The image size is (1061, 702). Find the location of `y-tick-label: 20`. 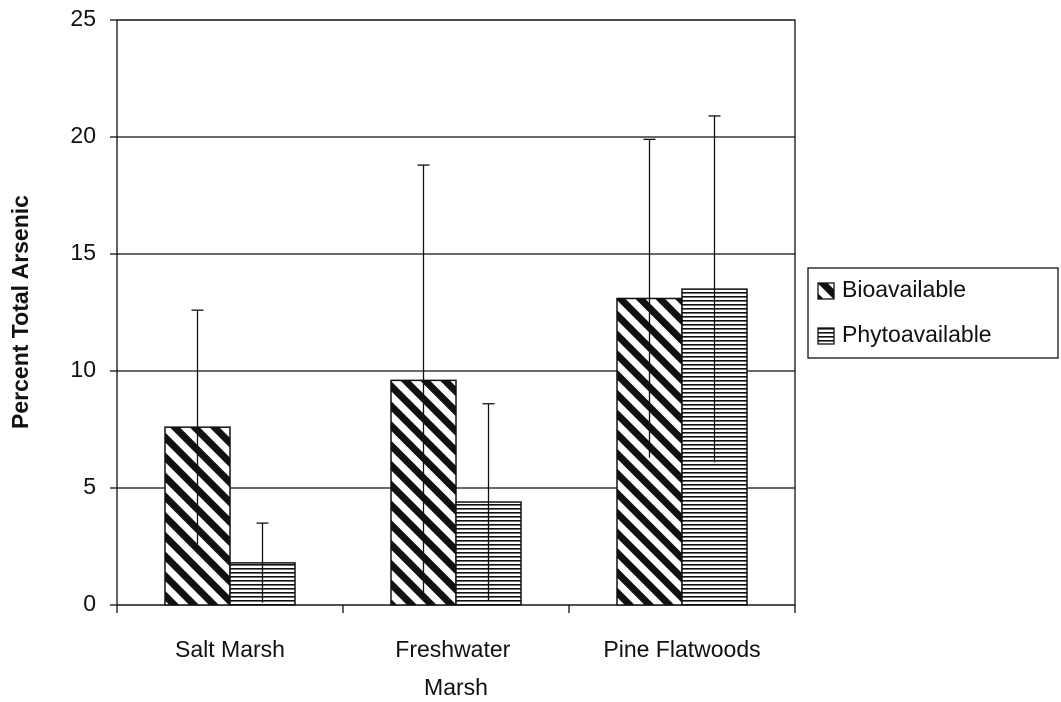

y-tick-label: 20 is located at coordinates (83, 135).